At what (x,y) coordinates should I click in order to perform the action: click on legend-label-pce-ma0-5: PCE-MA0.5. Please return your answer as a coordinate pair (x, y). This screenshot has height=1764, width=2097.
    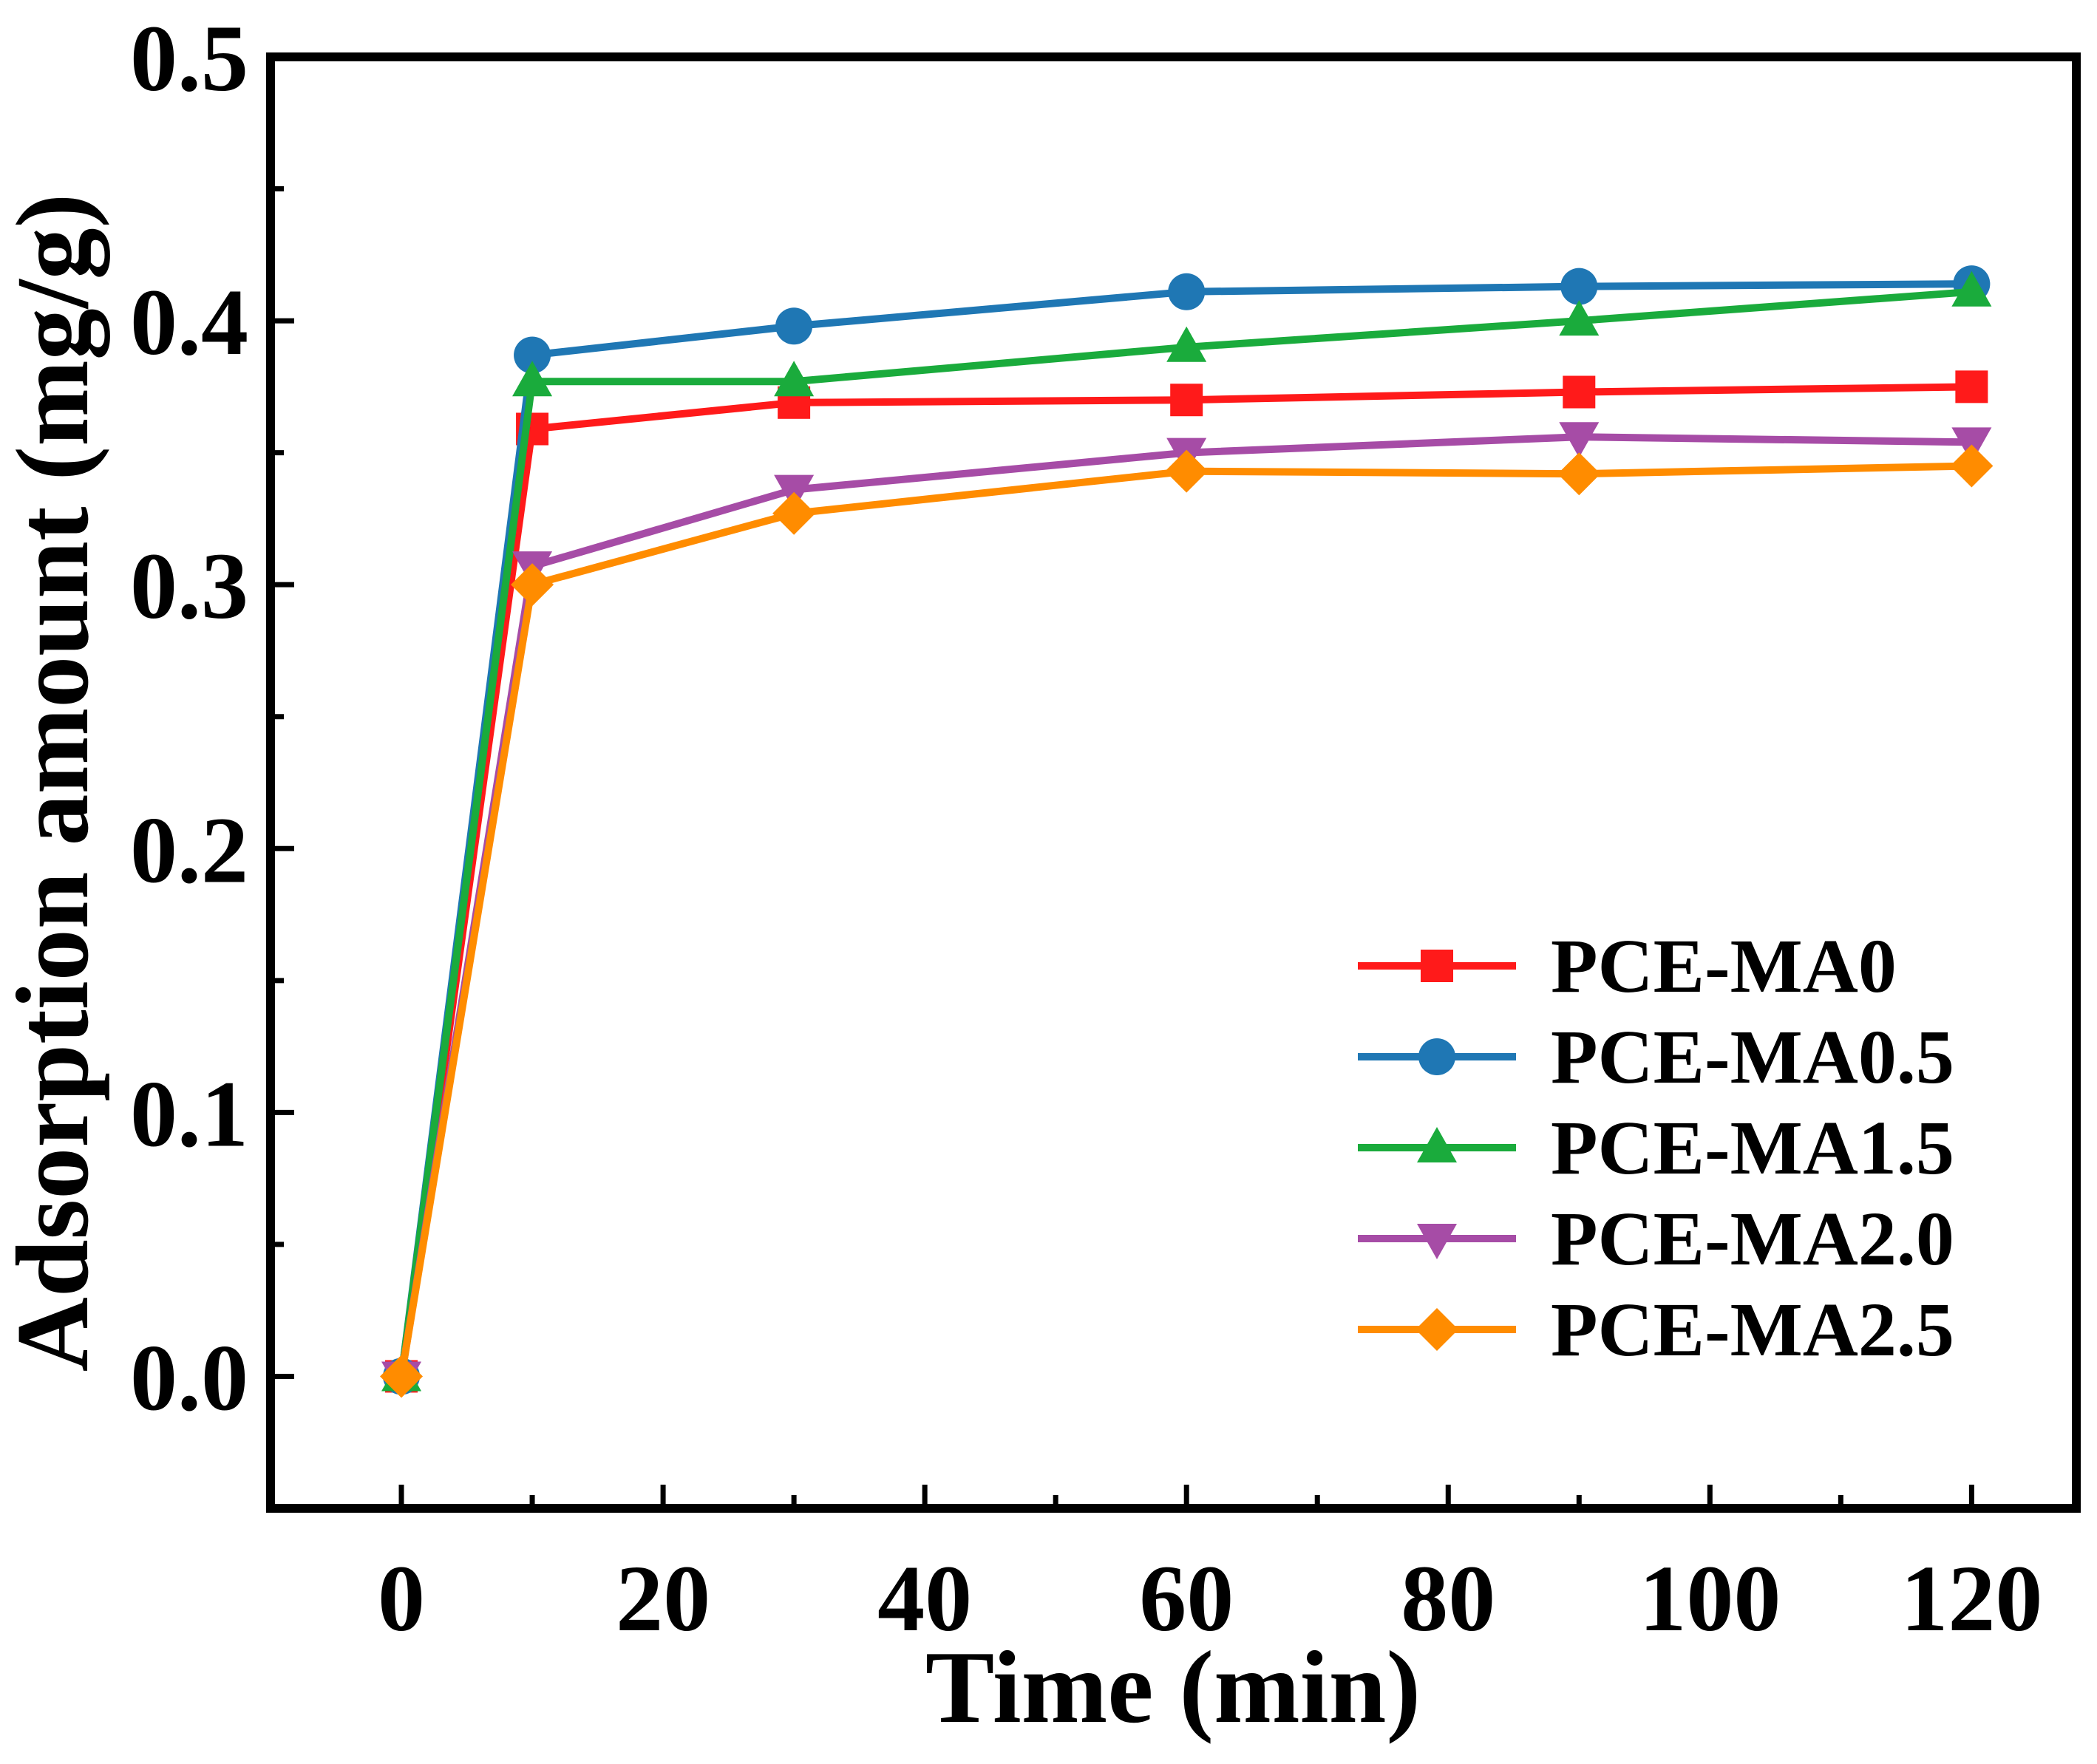
    Looking at the image, I should click on (1752, 1057).